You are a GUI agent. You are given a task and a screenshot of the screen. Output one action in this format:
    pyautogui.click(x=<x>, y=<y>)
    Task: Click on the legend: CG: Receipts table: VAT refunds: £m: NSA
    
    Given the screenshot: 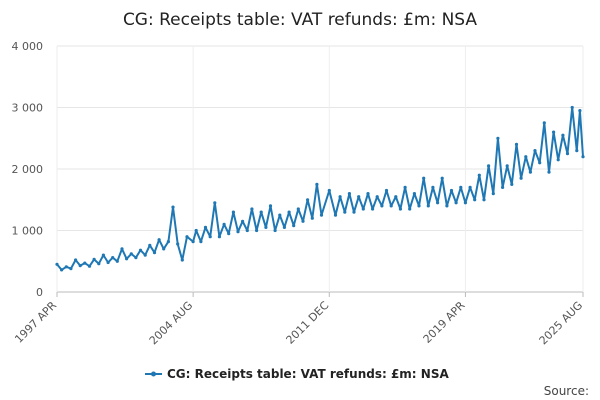 What is the action you would take?
    pyautogui.click(x=297, y=374)
    